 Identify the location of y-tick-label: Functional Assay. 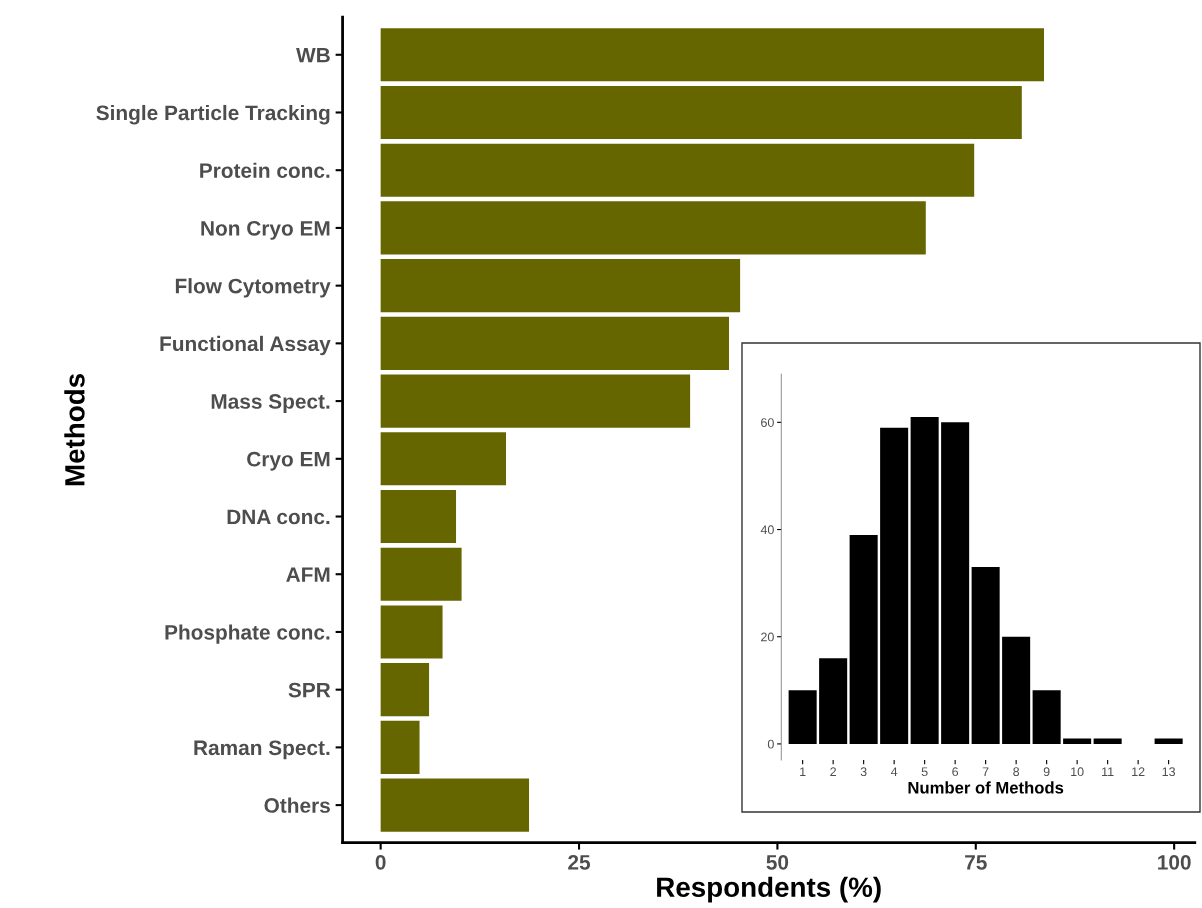
(245, 345).